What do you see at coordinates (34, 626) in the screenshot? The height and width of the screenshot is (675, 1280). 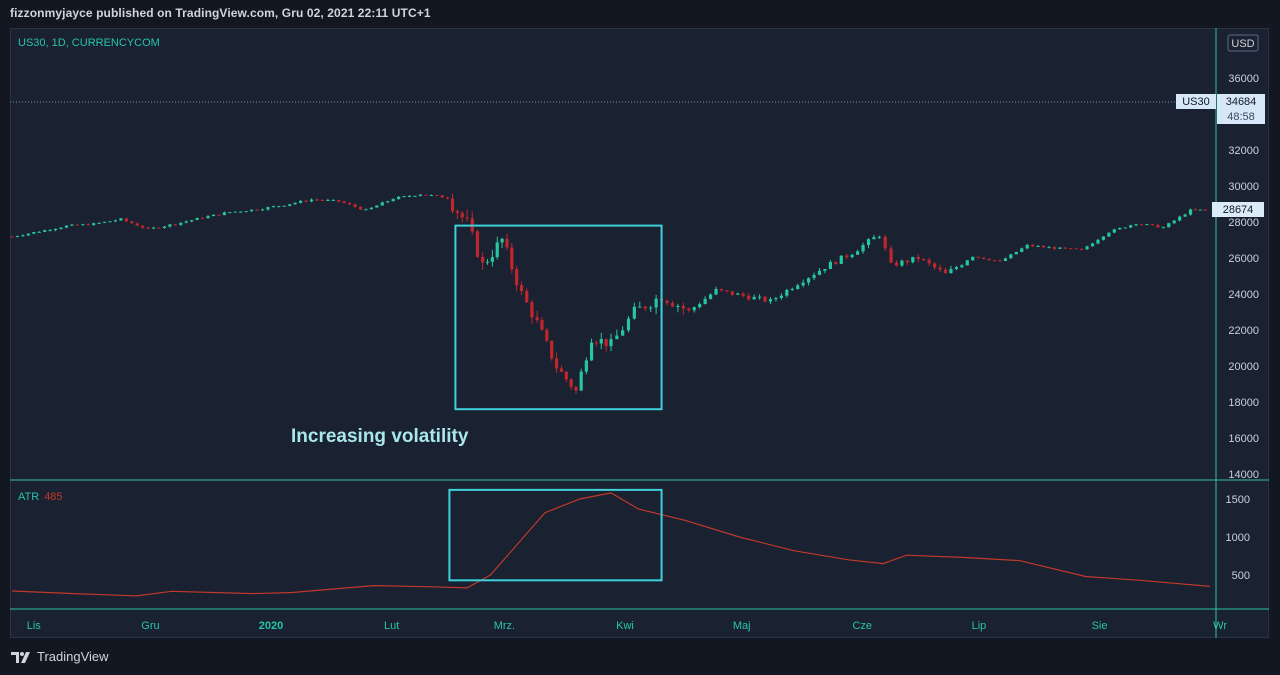 I see `time-tick-label: Lis` at bounding box center [34, 626].